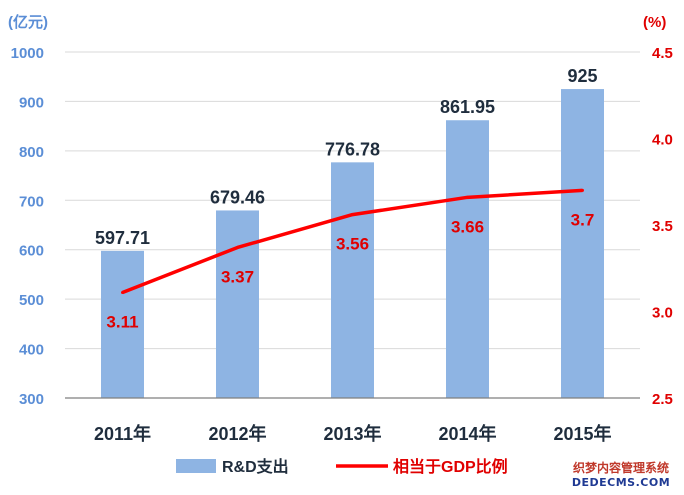  I want to click on legend-label-bar: R&D支出, so click(255, 466).